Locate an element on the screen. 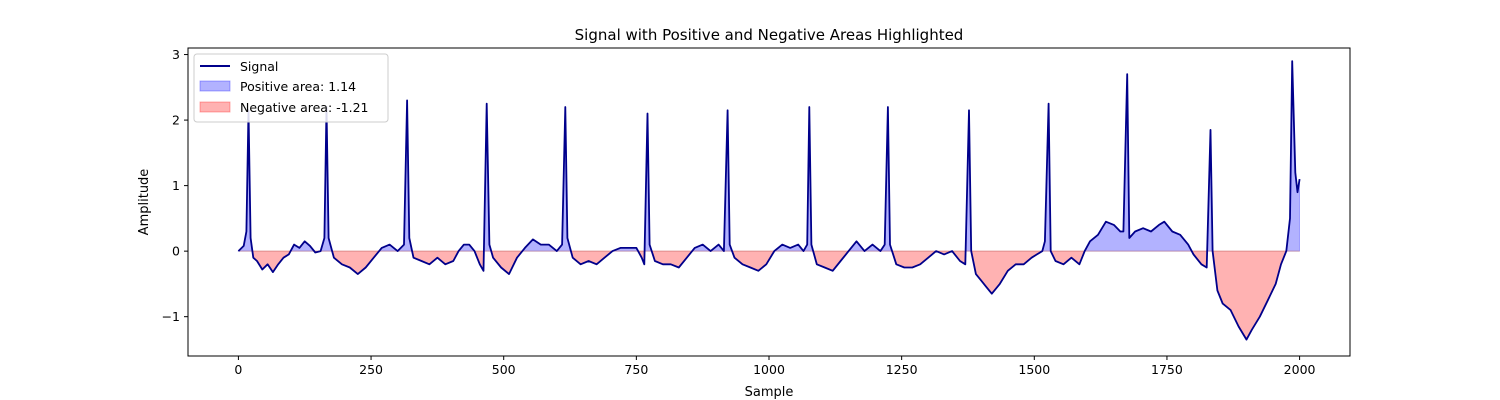 The width and height of the screenshot is (1500, 400). y-axis: −1 0 1 2 3 is located at coordinates (175, 185).